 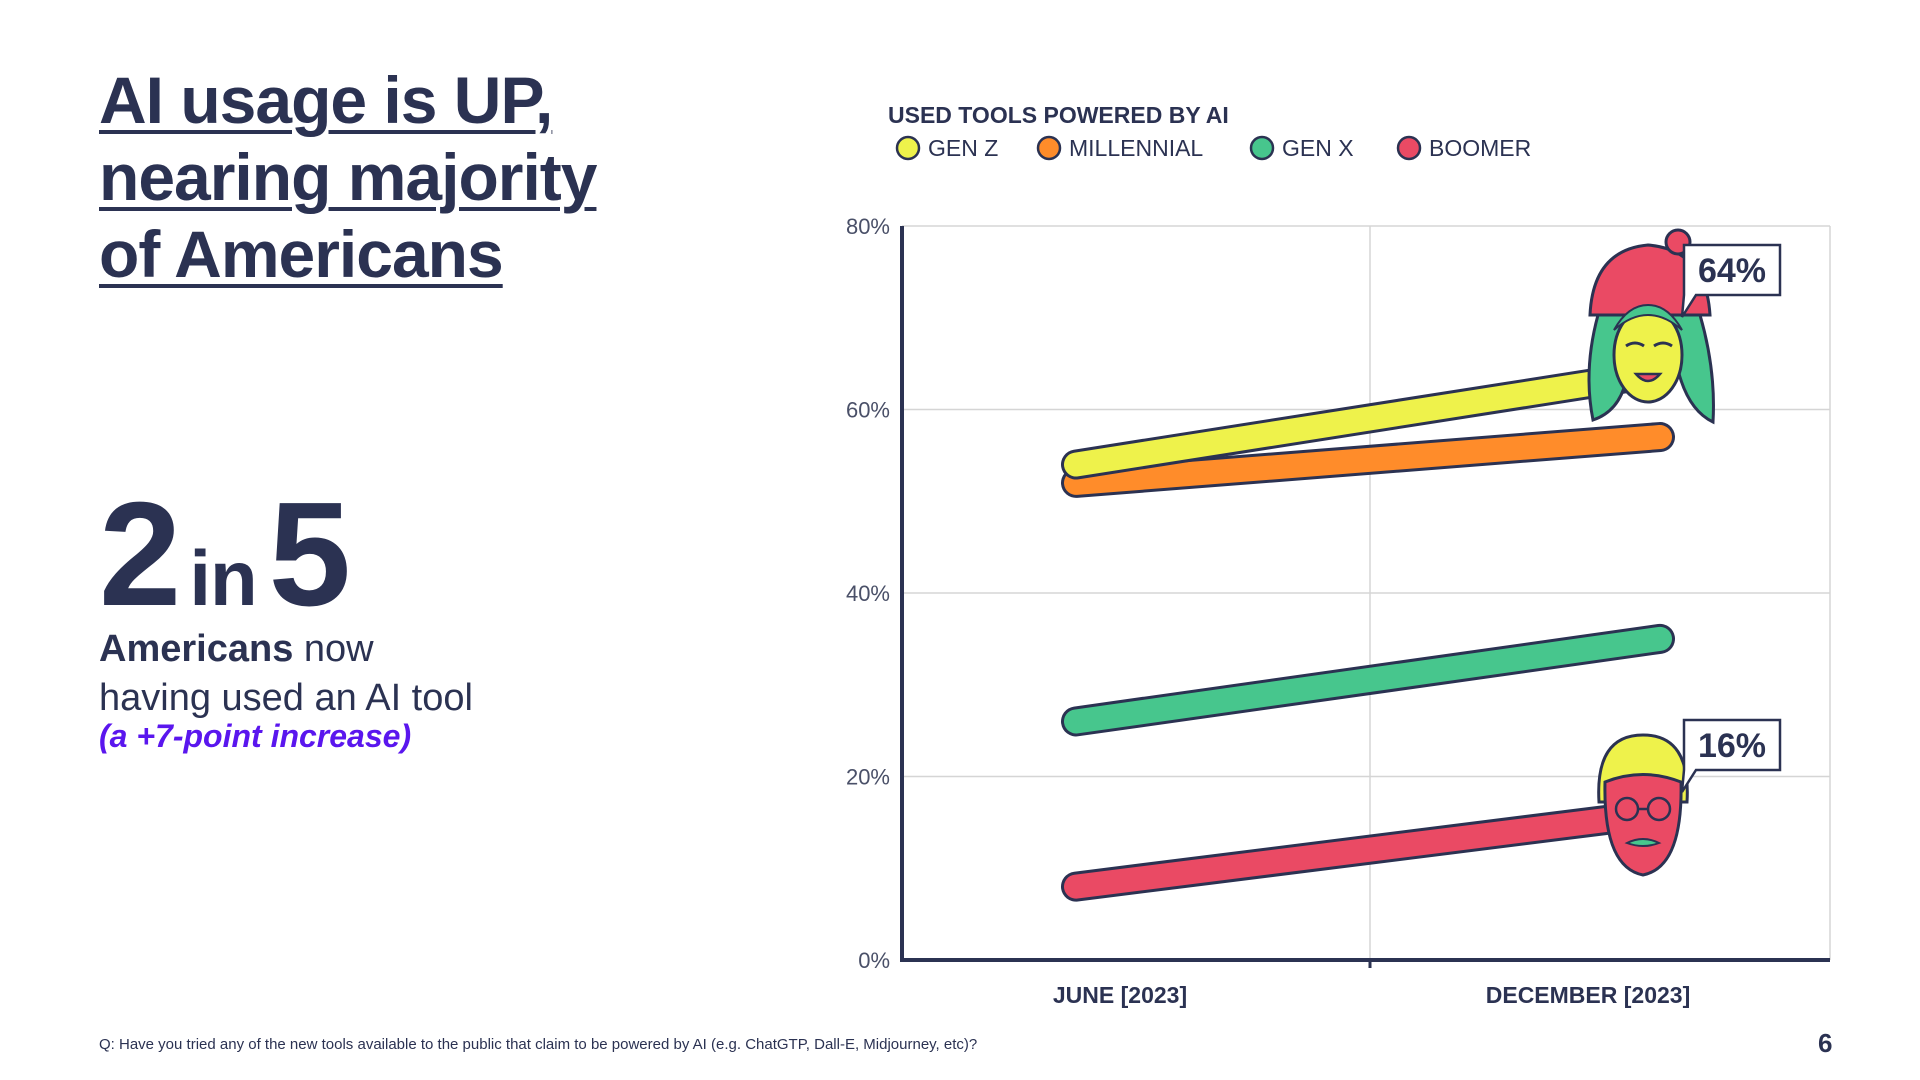 What do you see at coordinates (223, 578) in the screenshot?
I see `stat-connector: in` at bounding box center [223, 578].